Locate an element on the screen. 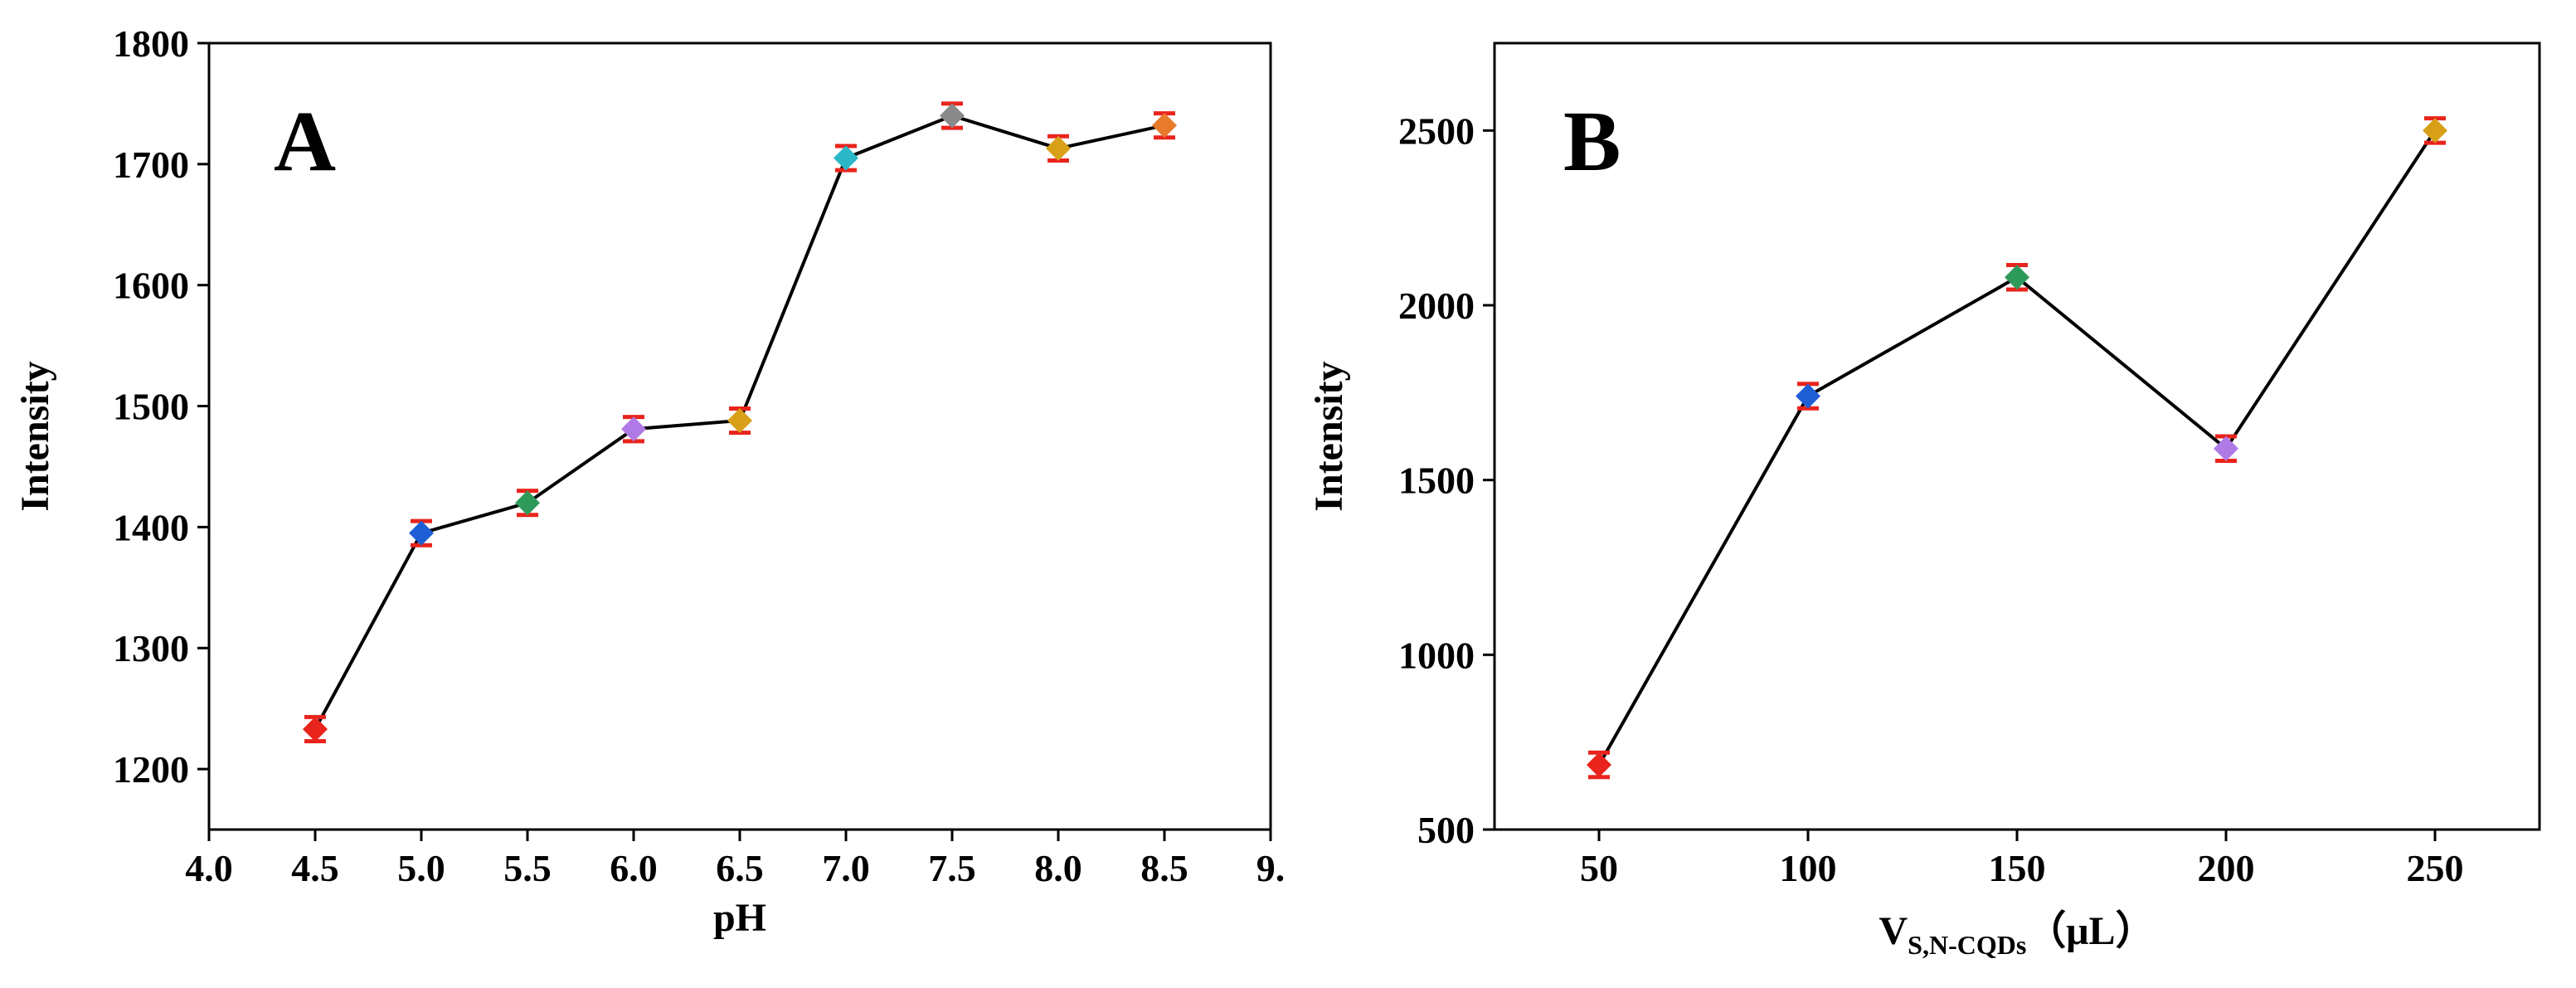 The width and height of the screenshot is (2576, 988). panel-label: A is located at coordinates (305, 141).